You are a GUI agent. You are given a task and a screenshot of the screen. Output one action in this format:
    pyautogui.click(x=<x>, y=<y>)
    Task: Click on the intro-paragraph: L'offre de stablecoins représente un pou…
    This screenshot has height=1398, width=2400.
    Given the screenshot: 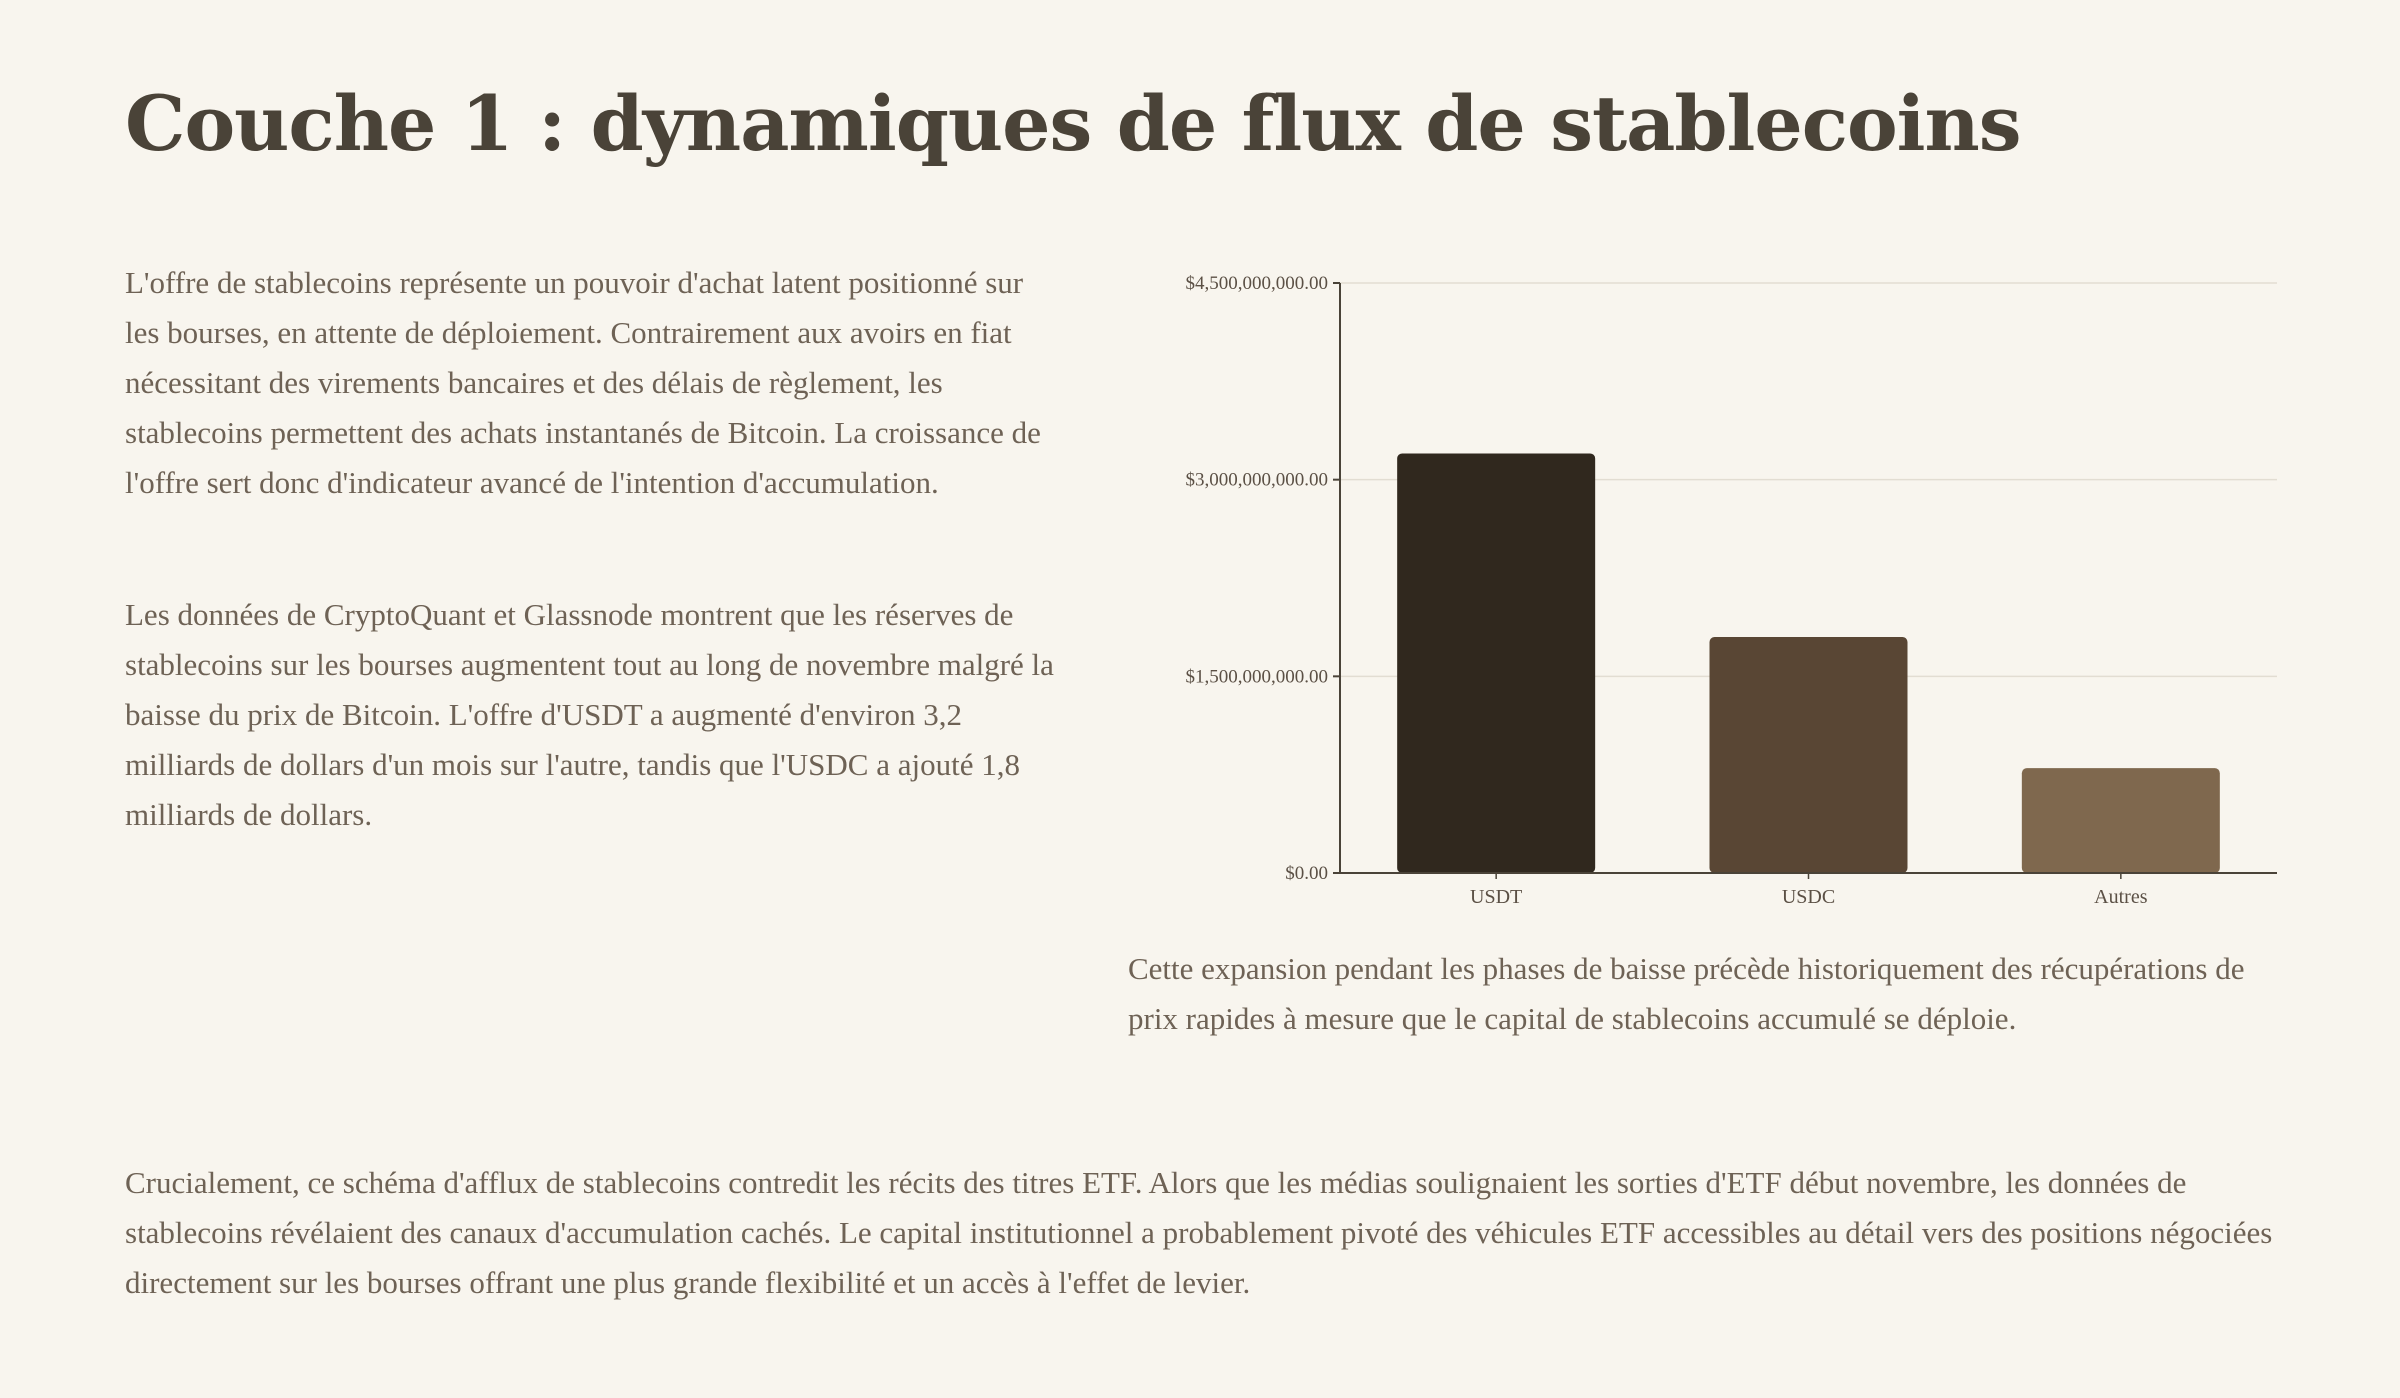 What is the action you would take?
    pyautogui.click(x=583, y=382)
    